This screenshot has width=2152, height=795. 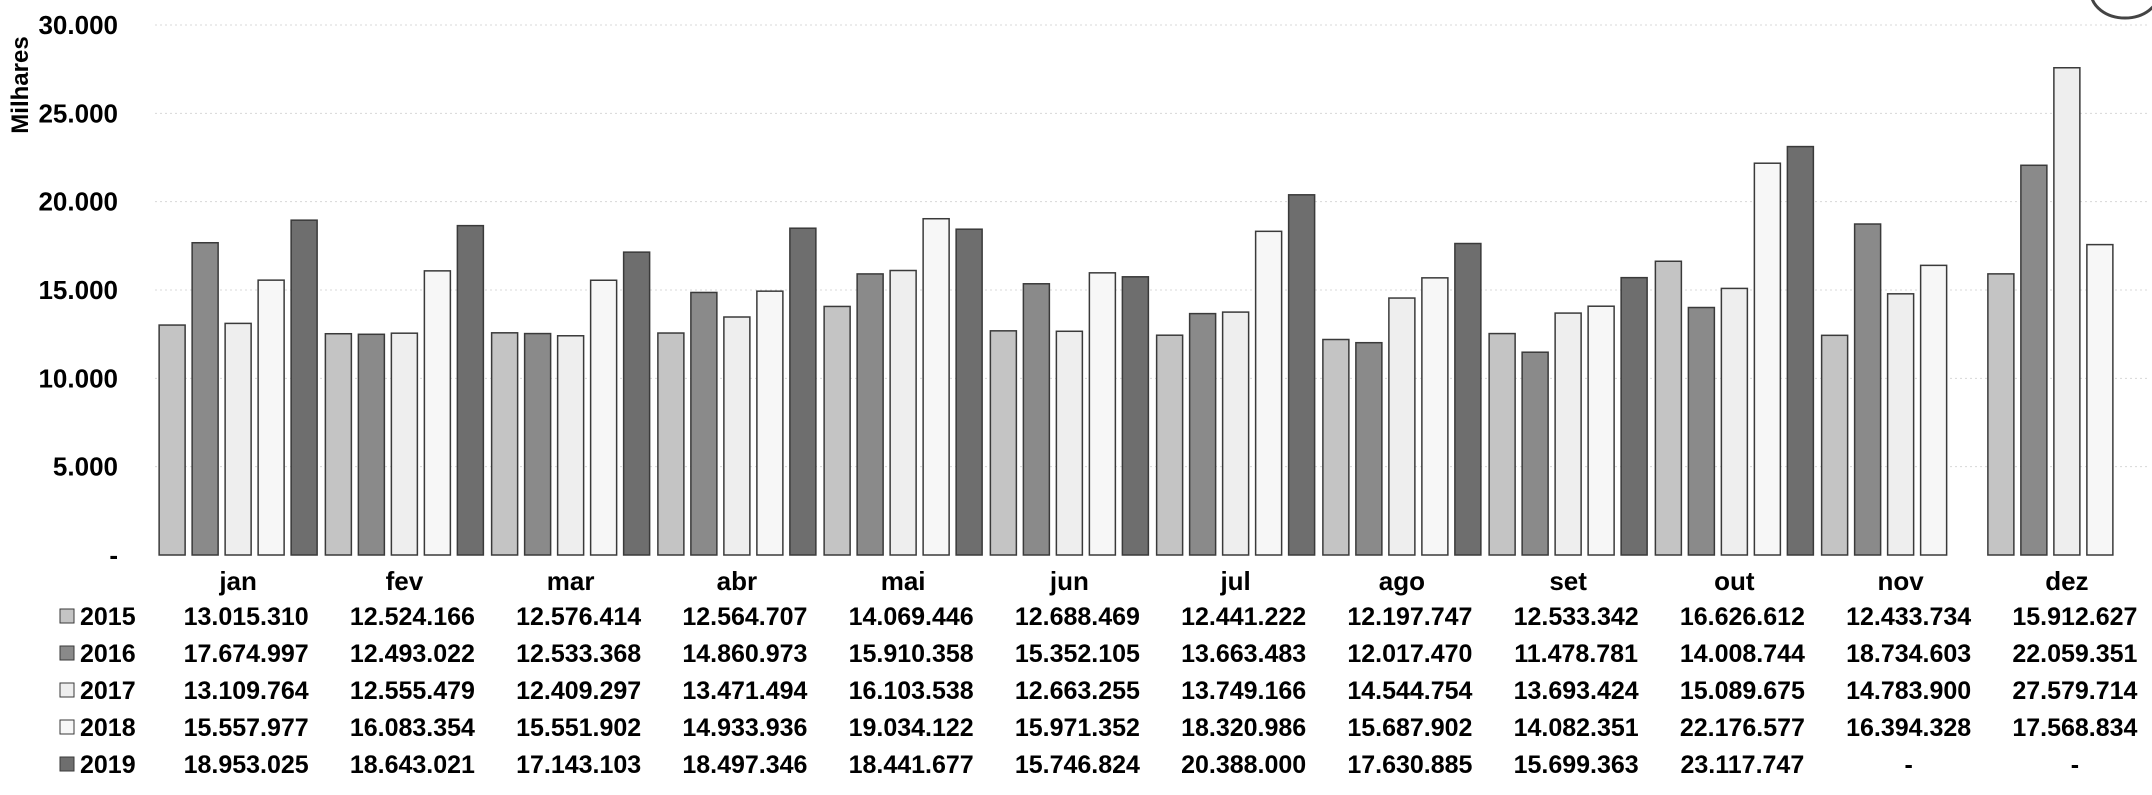 What do you see at coordinates (704, 423) in the screenshot?
I see `bar-2016-abr` at bounding box center [704, 423].